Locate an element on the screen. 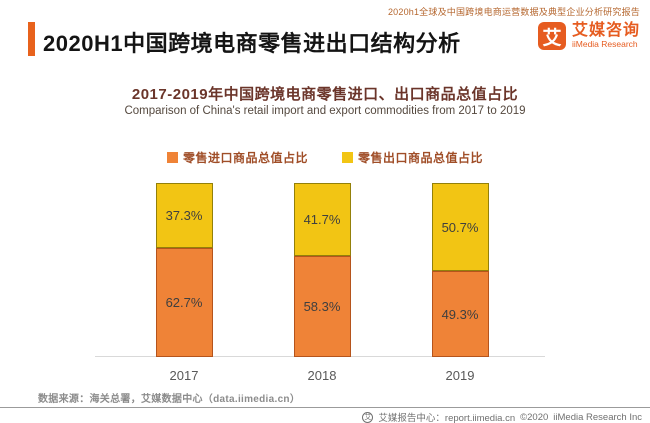  bar-segment-export-2019: 50.7% is located at coordinates (460, 227).